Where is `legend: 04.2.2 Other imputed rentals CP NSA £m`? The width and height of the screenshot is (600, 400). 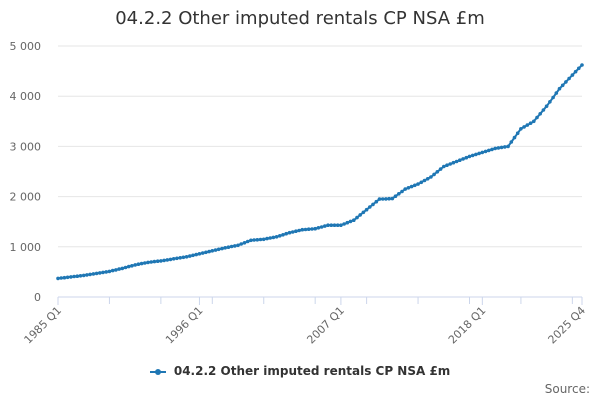 legend: 04.2.2 Other imputed rentals CP NSA £m is located at coordinates (300, 371).